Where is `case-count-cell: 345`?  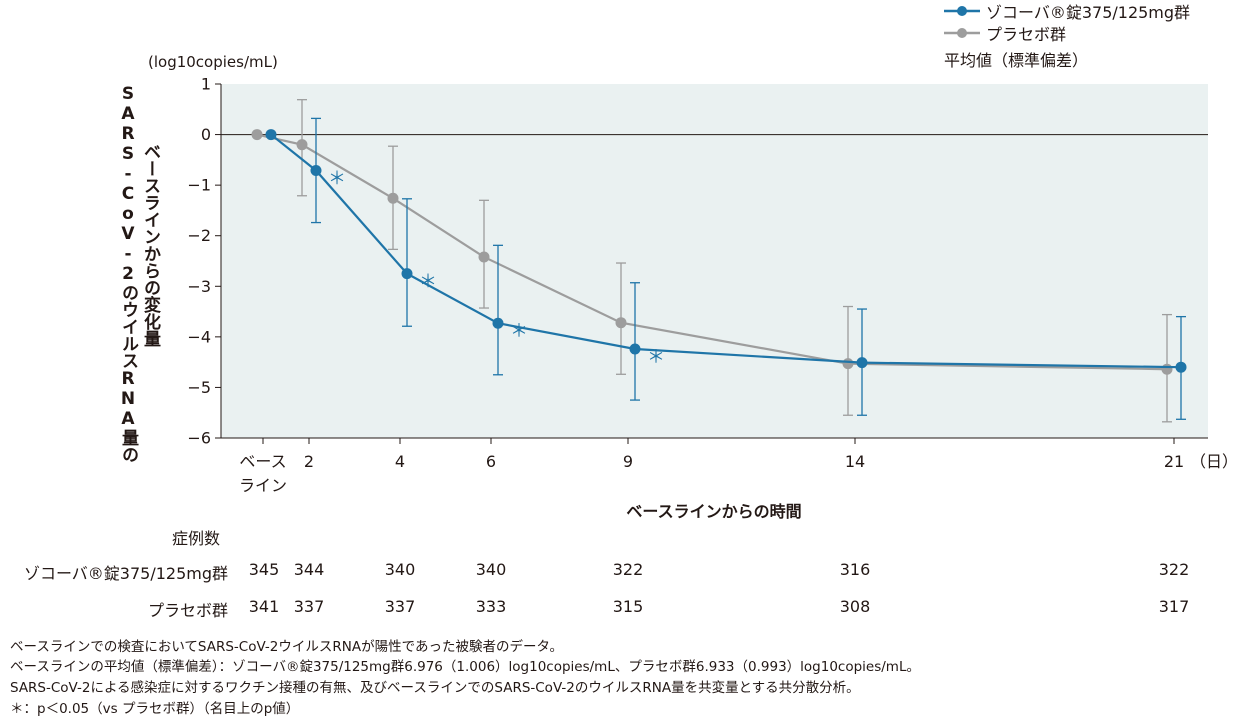
case-count-cell: 345 is located at coordinates (264, 569).